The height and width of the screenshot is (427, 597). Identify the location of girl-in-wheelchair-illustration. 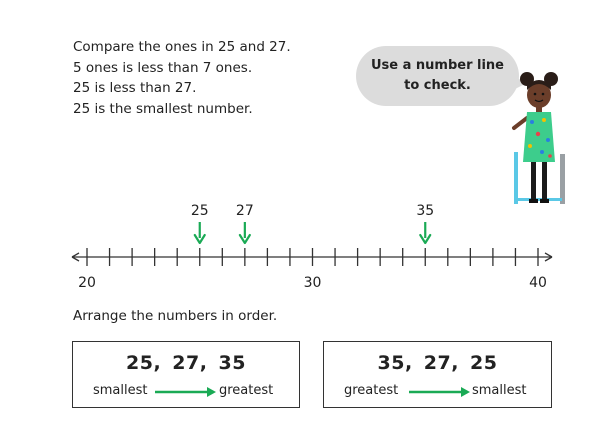
(538, 138).